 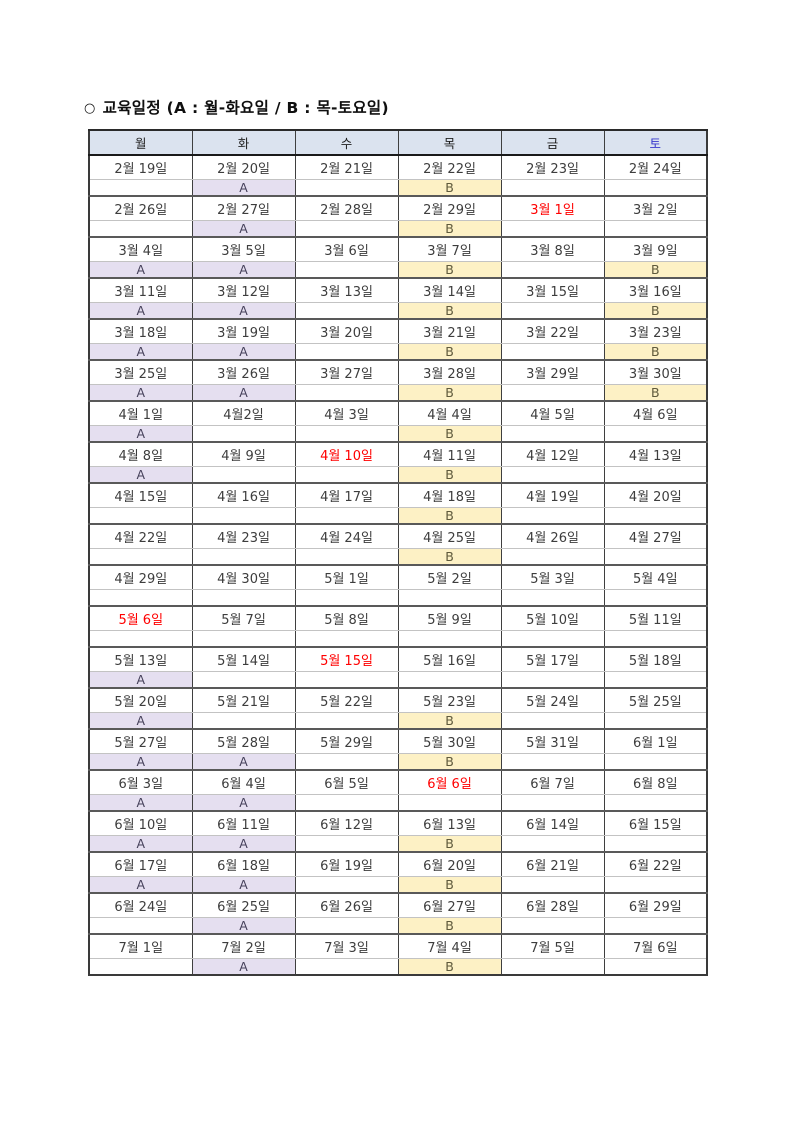 What do you see at coordinates (655, 577) in the screenshot?
I see `date-cell: 5월 4일` at bounding box center [655, 577].